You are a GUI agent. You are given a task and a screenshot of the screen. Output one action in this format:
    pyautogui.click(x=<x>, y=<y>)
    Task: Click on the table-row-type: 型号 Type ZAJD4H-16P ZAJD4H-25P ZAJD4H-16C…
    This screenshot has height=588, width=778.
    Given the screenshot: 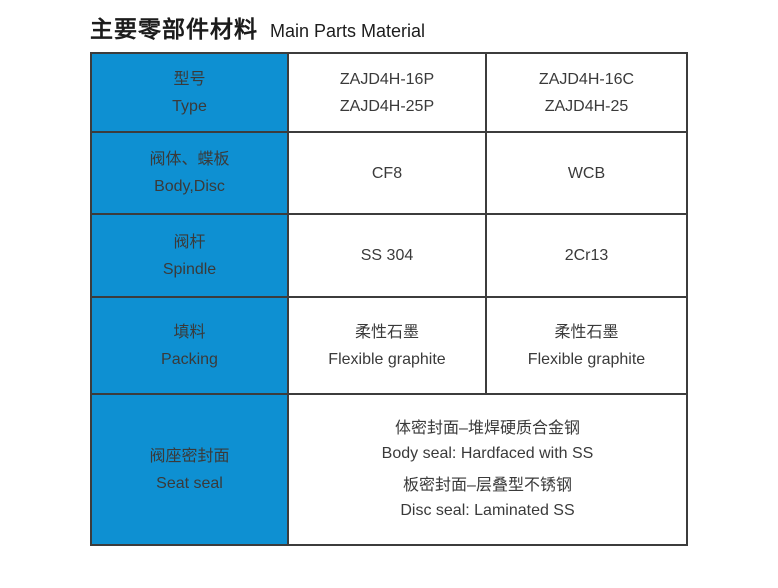 What is the action you would take?
    pyautogui.click(x=389, y=92)
    